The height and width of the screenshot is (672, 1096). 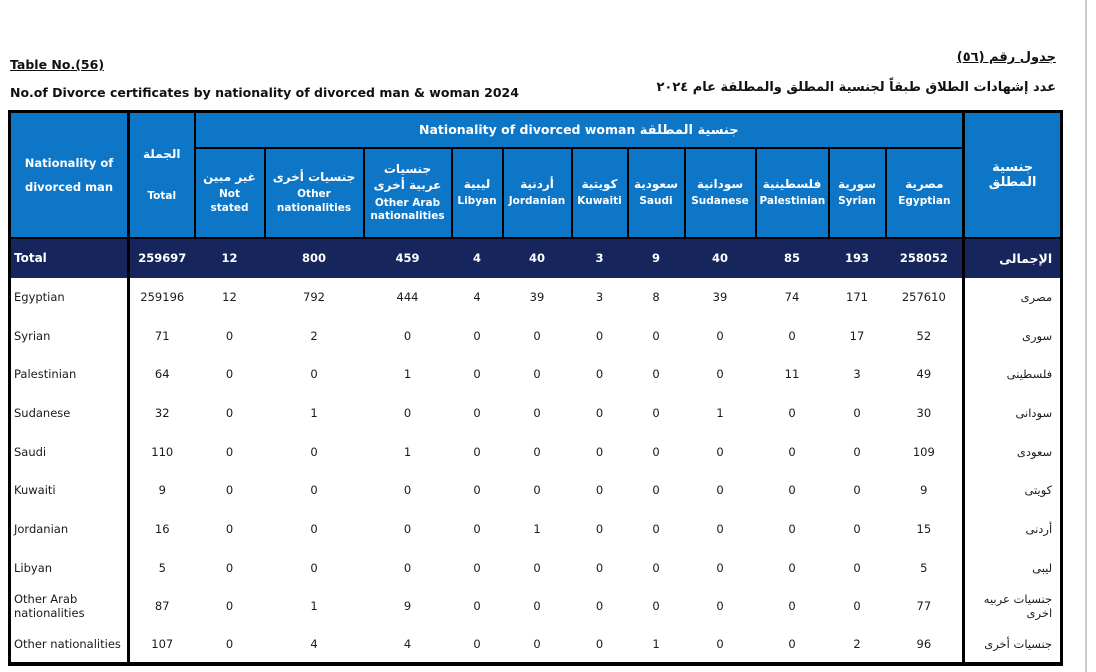 I want to click on data-cell: 30, so click(x=924, y=413).